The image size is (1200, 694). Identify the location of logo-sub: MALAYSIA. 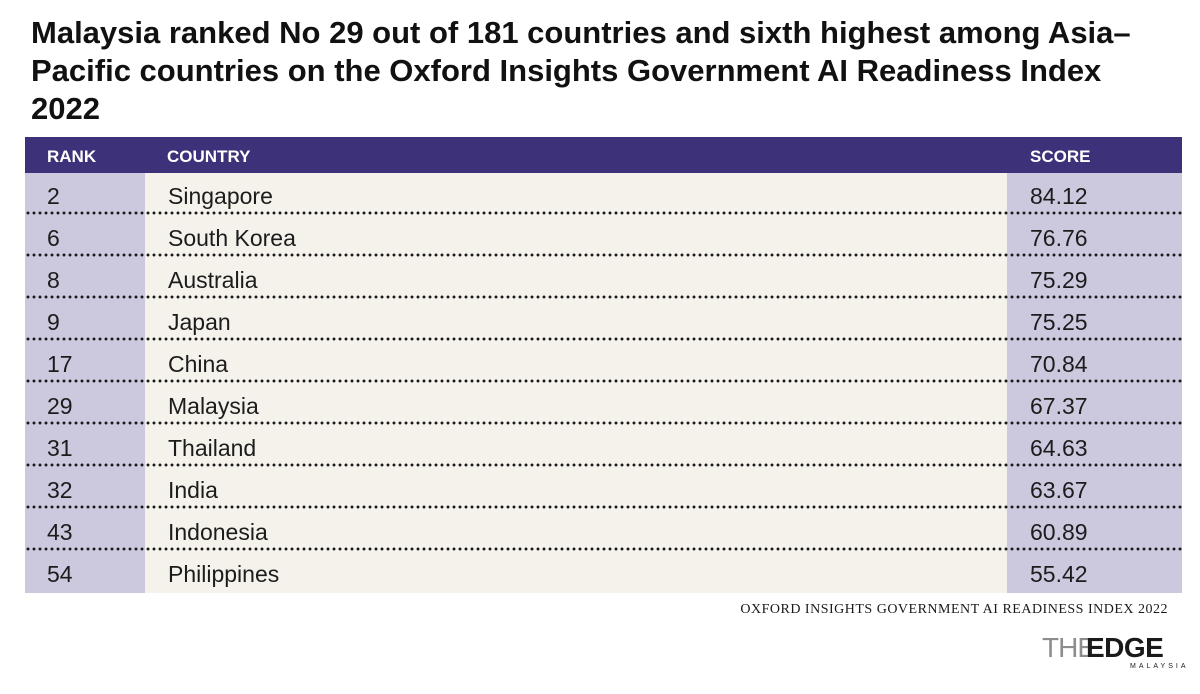
(1159, 666).